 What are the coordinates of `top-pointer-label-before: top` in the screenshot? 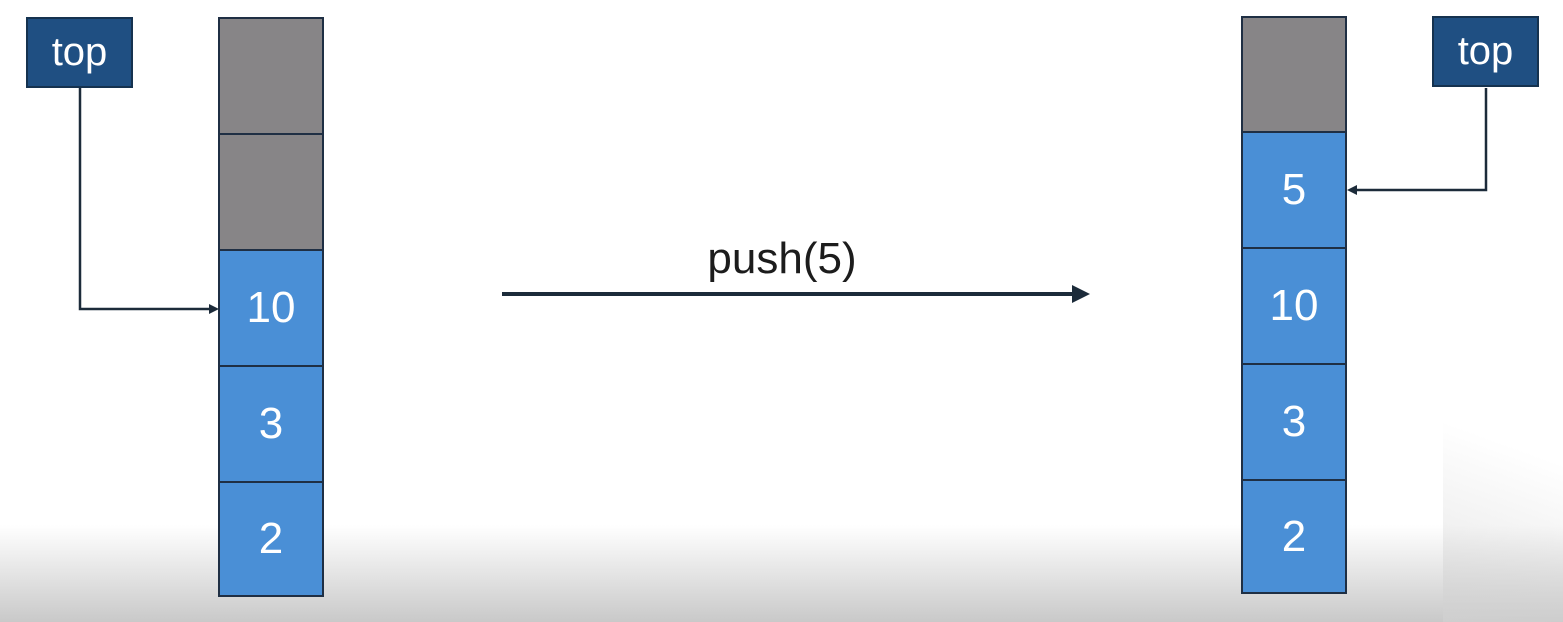 It's located at (79, 52).